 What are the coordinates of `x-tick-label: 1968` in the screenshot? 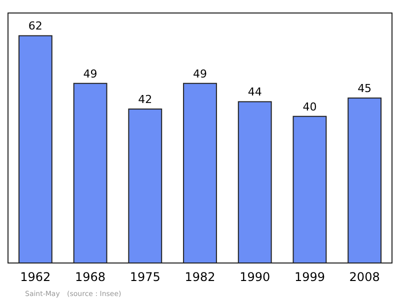 It's located at (90, 277).